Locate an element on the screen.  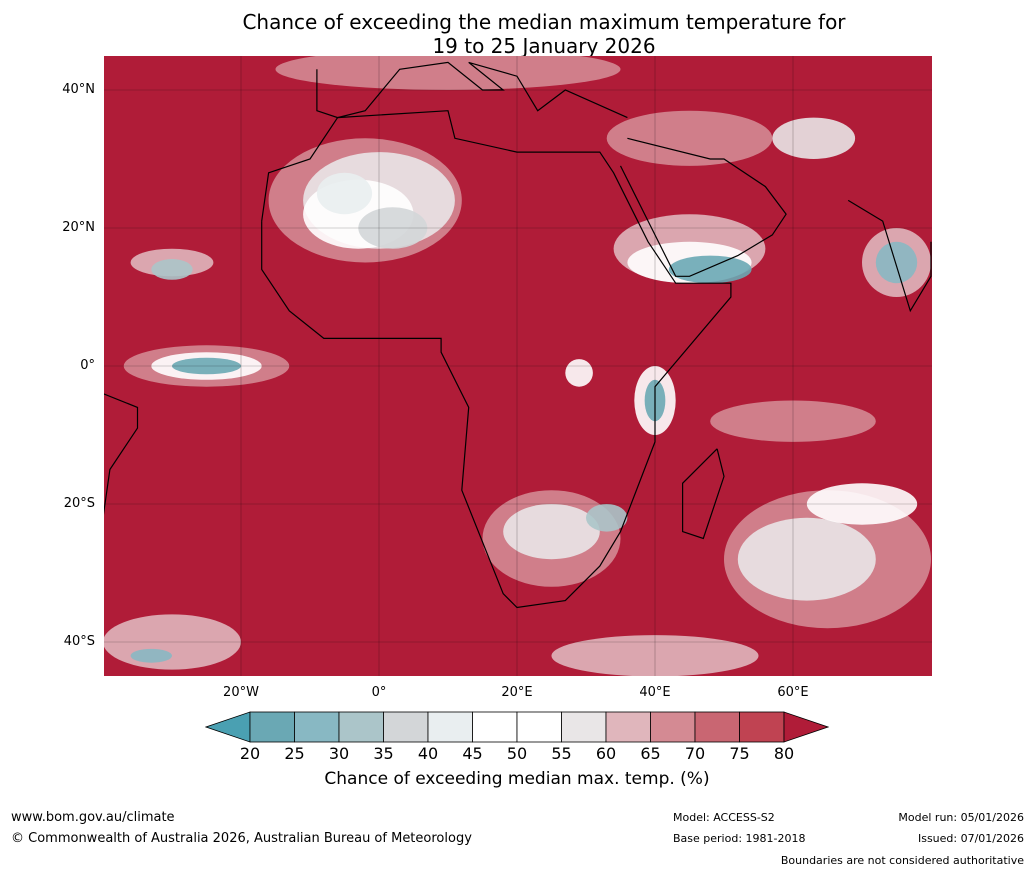
footer-model-run: Model run: 05/01/2026 is located at coordinates (961, 817).